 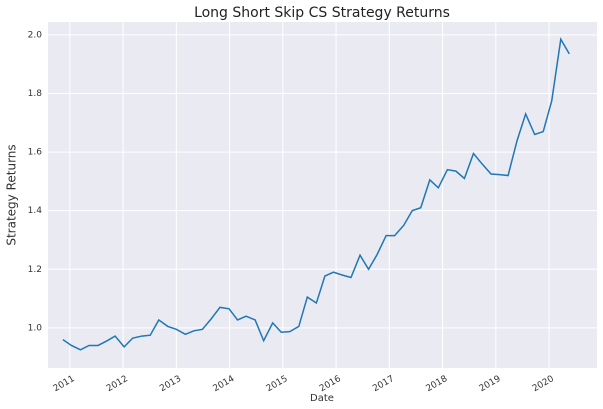 What do you see at coordinates (35, 153) in the screenshot?
I see `y-tick-label: 1.6` at bounding box center [35, 153].